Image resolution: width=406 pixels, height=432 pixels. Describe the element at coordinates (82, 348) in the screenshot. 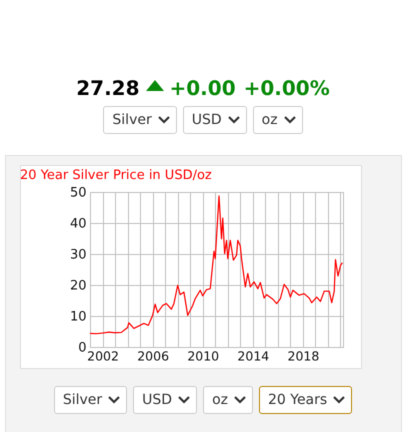

I see `y-tick-label: 0` at that location.